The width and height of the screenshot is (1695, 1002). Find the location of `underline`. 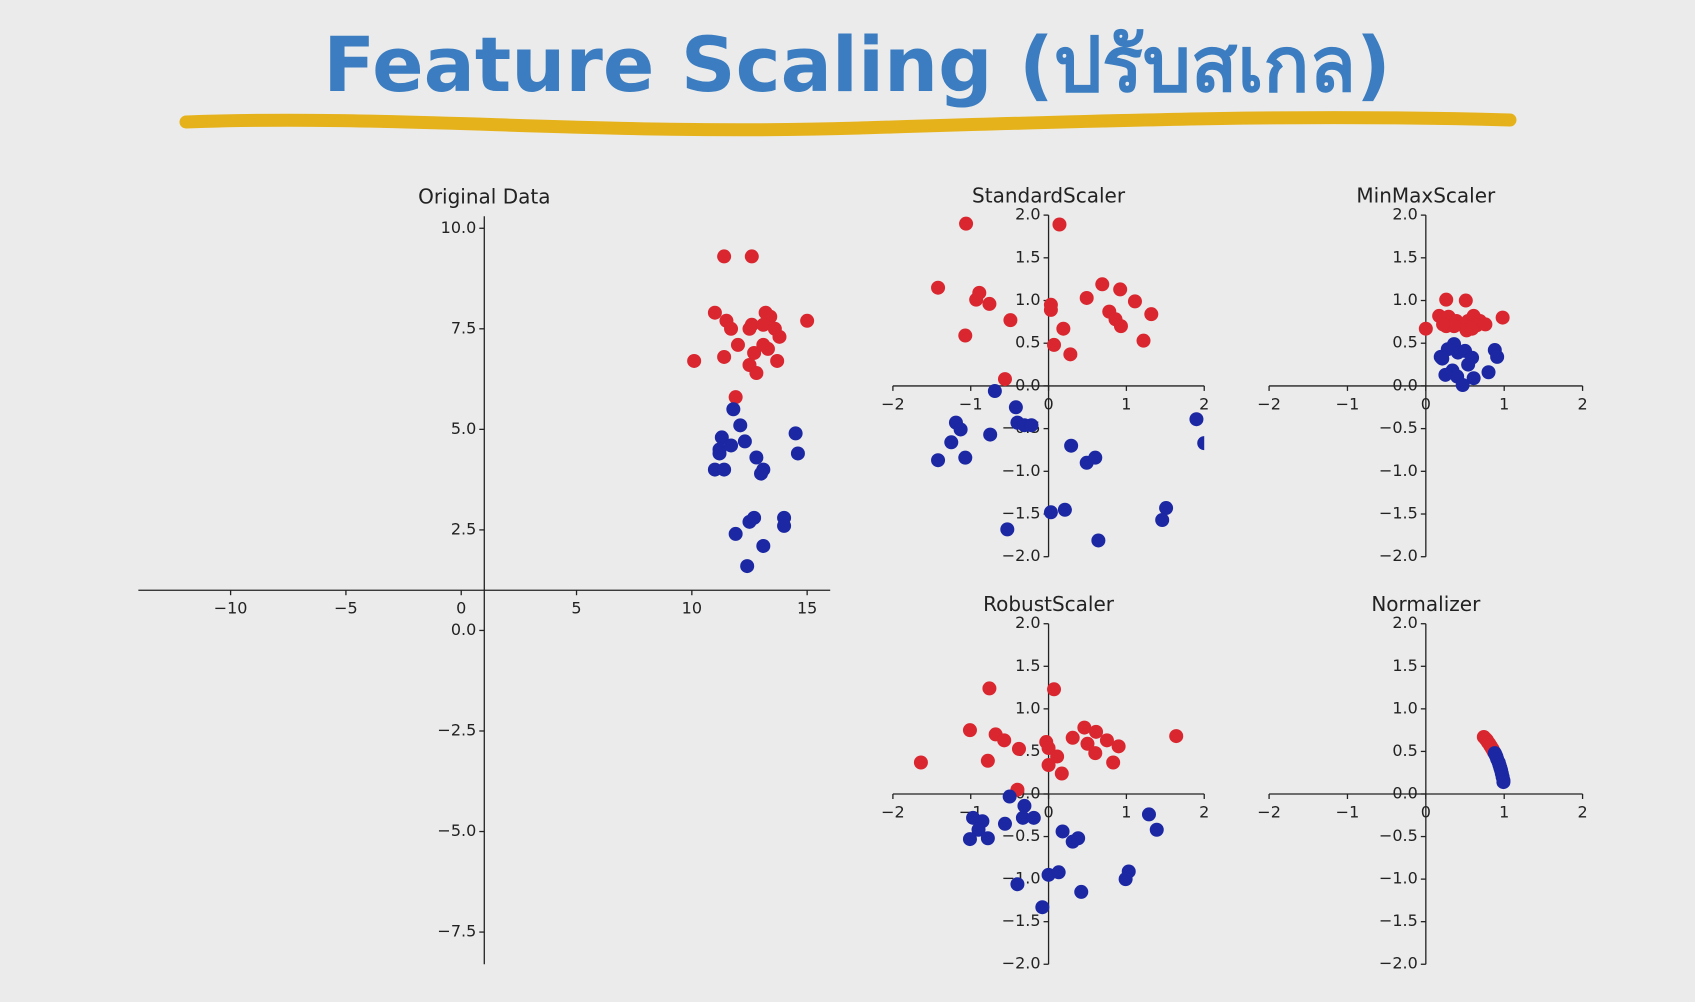

underline is located at coordinates (848, 124).